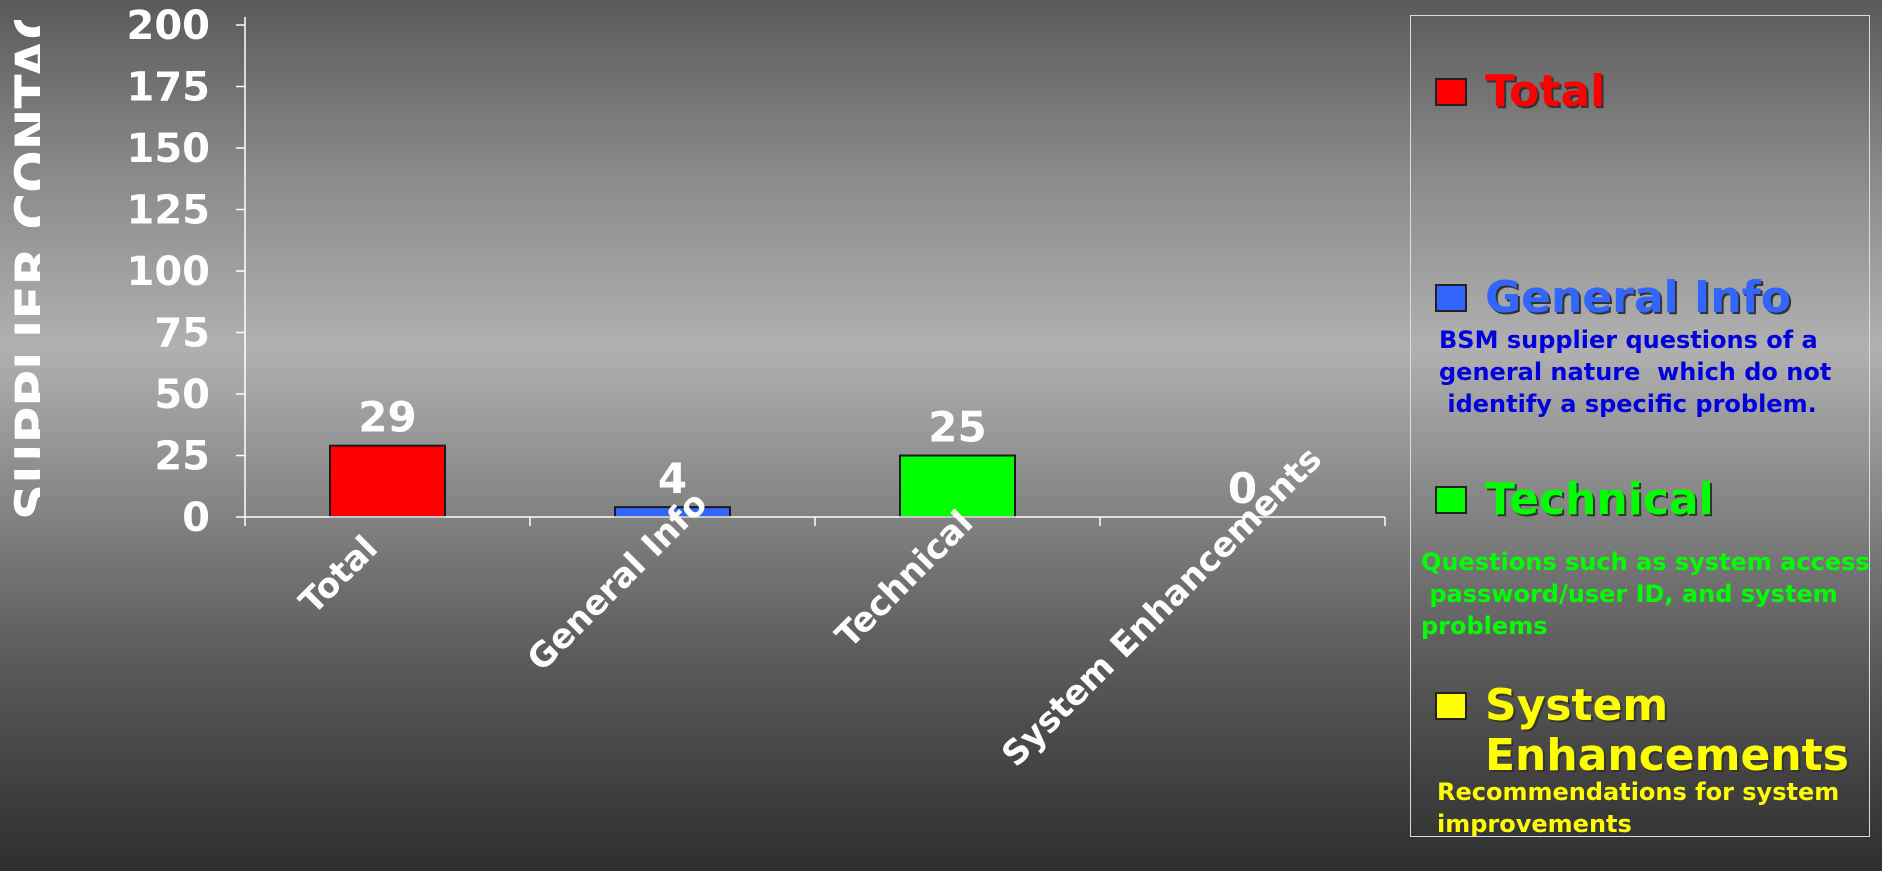 This screenshot has height=871, width=1882. Describe the element at coordinates (387, 417) in the screenshot. I see `value-label: 29` at that location.